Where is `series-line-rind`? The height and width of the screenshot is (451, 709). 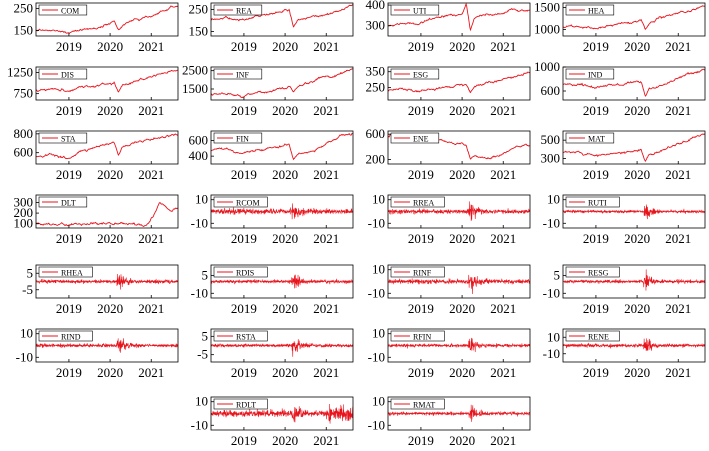 series-line-rind is located at coordinates (107, 345).